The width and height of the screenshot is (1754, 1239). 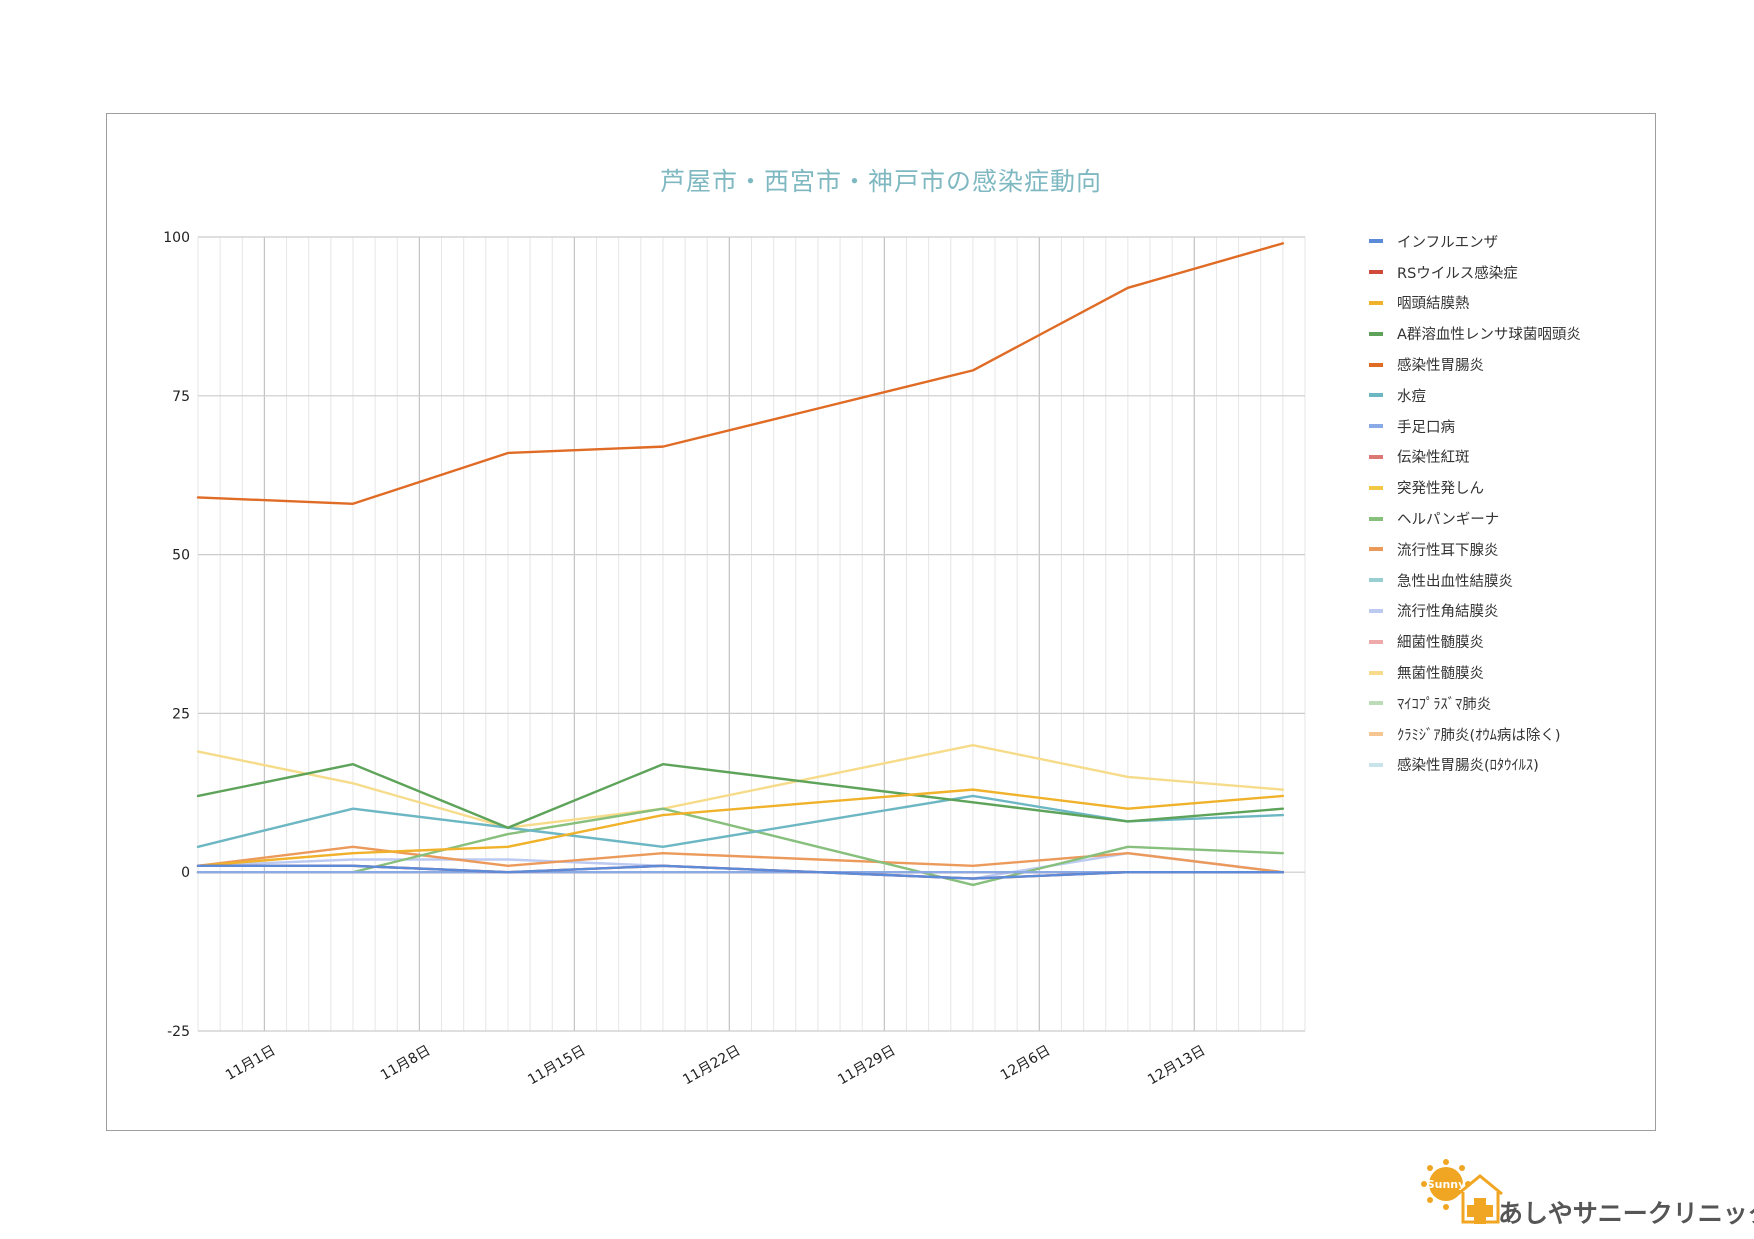 What do you see at coordinates (1440, 489) in the screenshot?
I see `legend-label: 突発性発しん` at bounding box center [1440, 489].